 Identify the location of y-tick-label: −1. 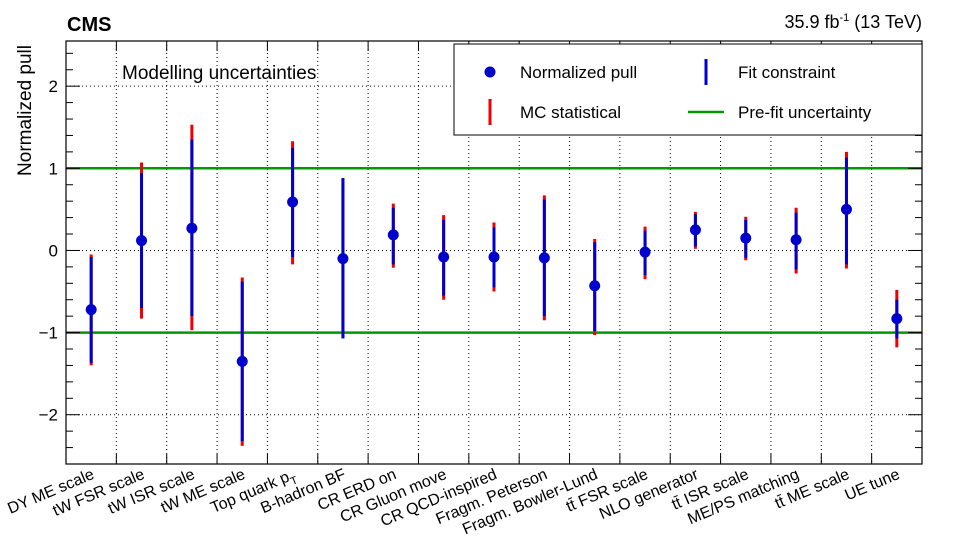
(48, 333).